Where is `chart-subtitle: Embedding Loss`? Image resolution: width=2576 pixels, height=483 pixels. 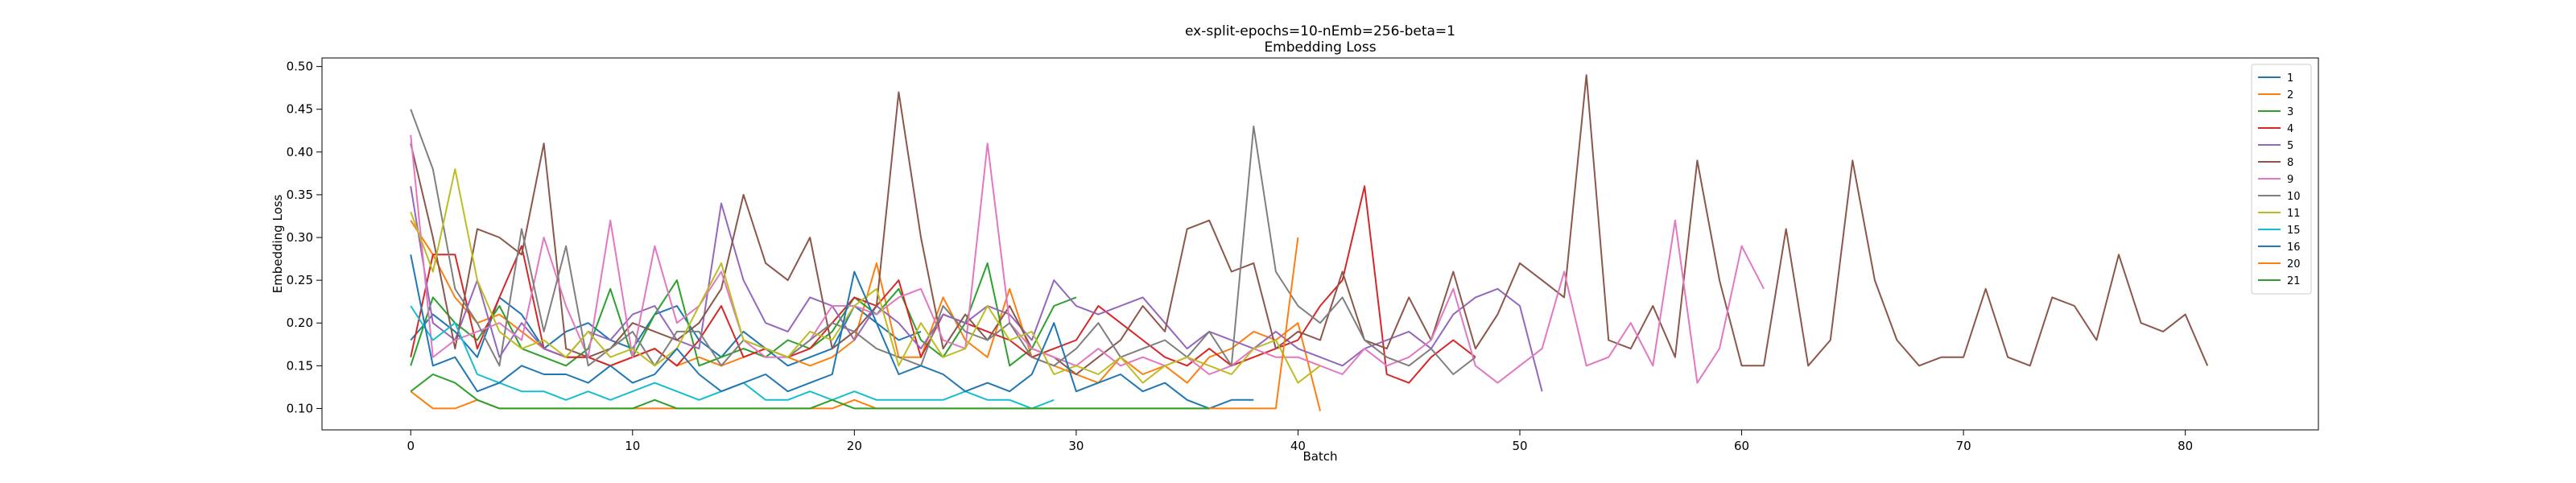
chart-subtitle: Embedding Loss is located at coordinates (1320, 47).